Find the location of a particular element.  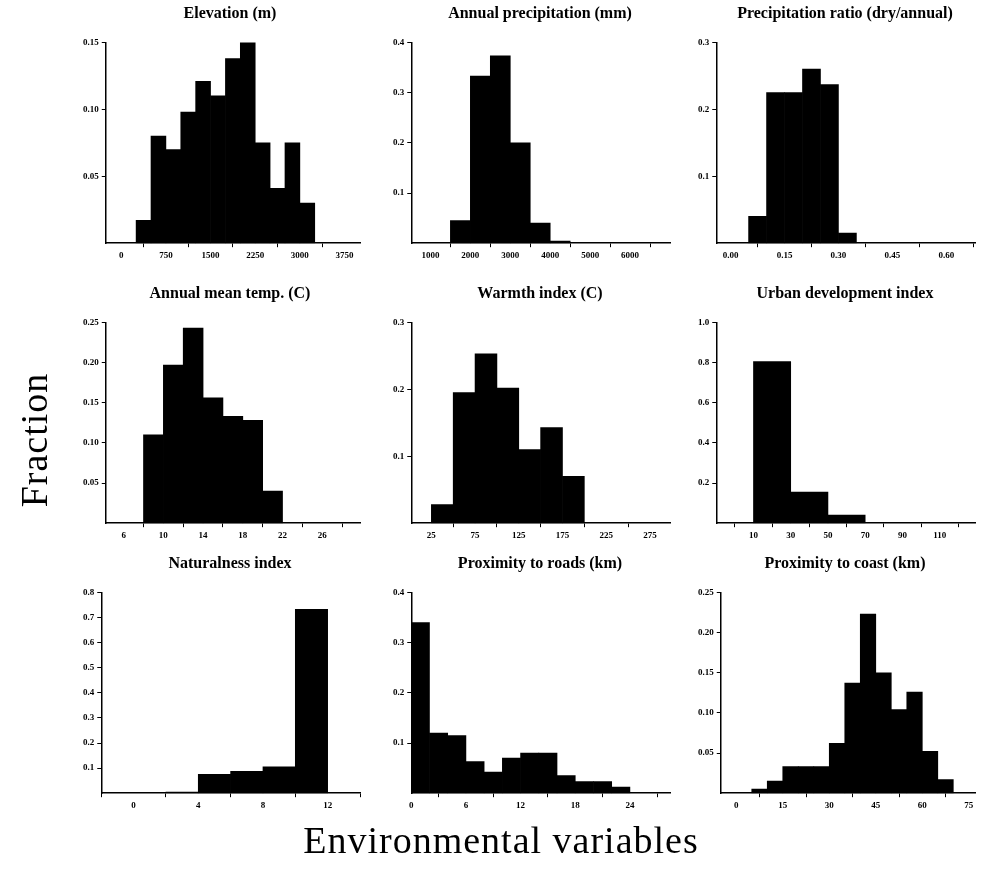

x-tick-label: 0.45 is located at coordinates (892, 255).